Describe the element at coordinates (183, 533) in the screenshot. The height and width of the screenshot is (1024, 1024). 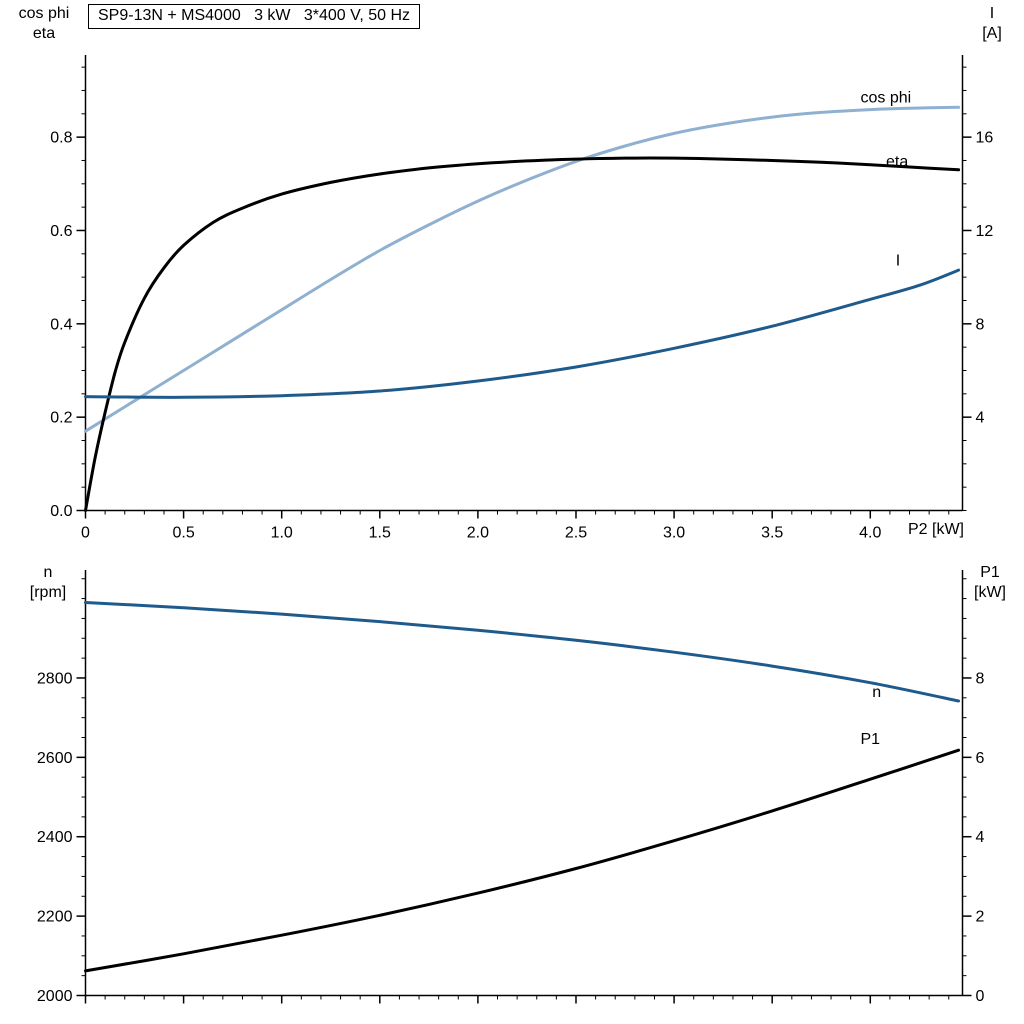
I see `x-tick-label: 0.5` at that location.